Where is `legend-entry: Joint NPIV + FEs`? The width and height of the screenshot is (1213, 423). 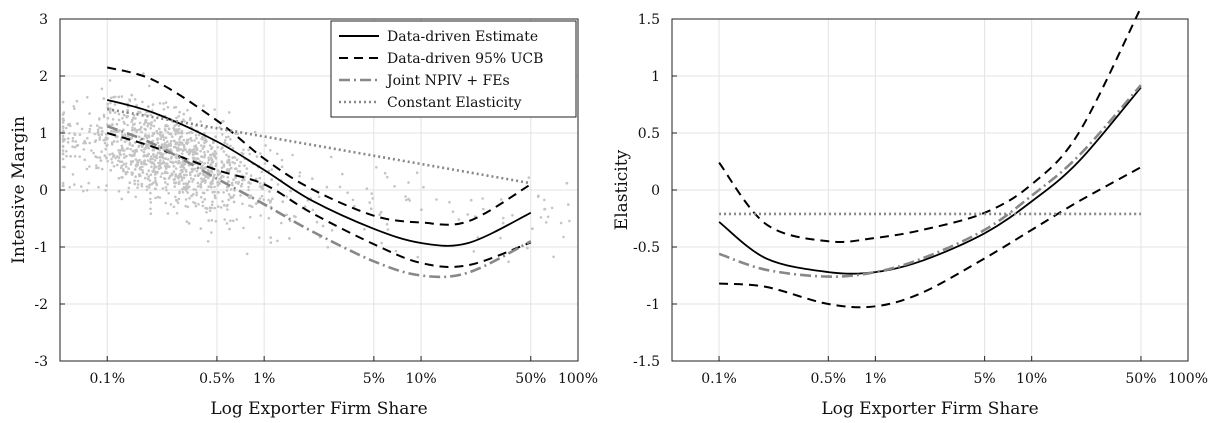
legend-entry: Joint NPIV + FEs is located at coordinates (447, 81).